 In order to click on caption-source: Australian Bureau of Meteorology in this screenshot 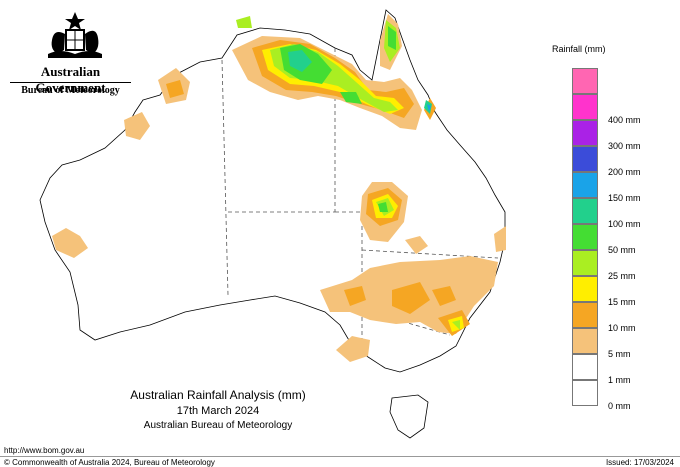, I will do `click(218, 425)`.